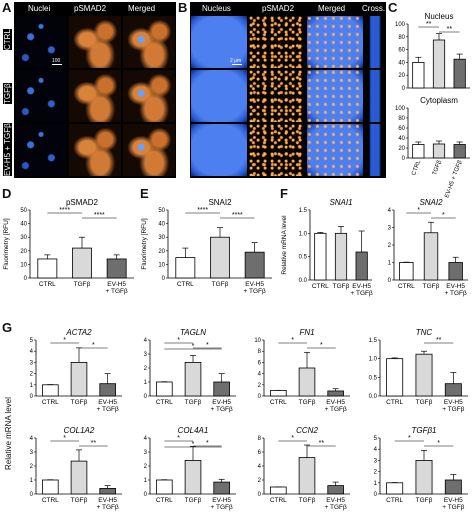 The height and width of the screenshot is (524, 474). Describe the element at coordinates (322, 443) in the screenshot. I see `G-CCN2-sig-1: **` at that location.